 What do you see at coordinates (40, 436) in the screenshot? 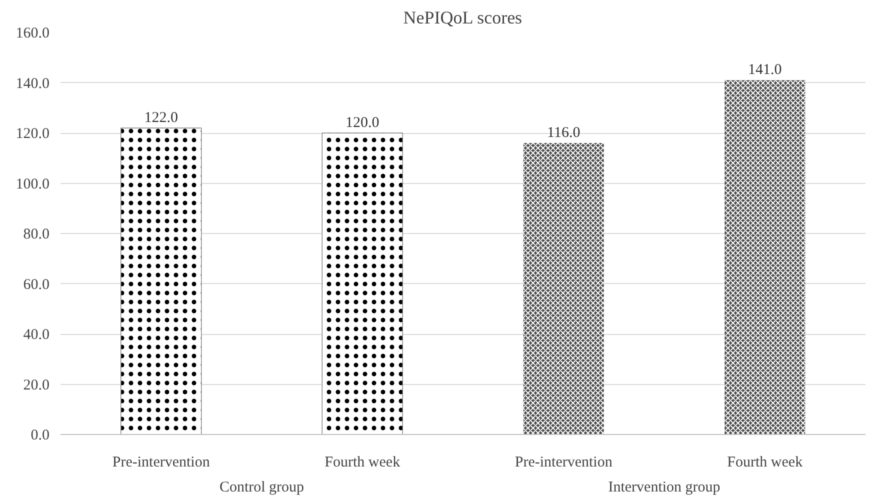
I see `y-tick-label: 0.0` at bounding box center [40, 436].